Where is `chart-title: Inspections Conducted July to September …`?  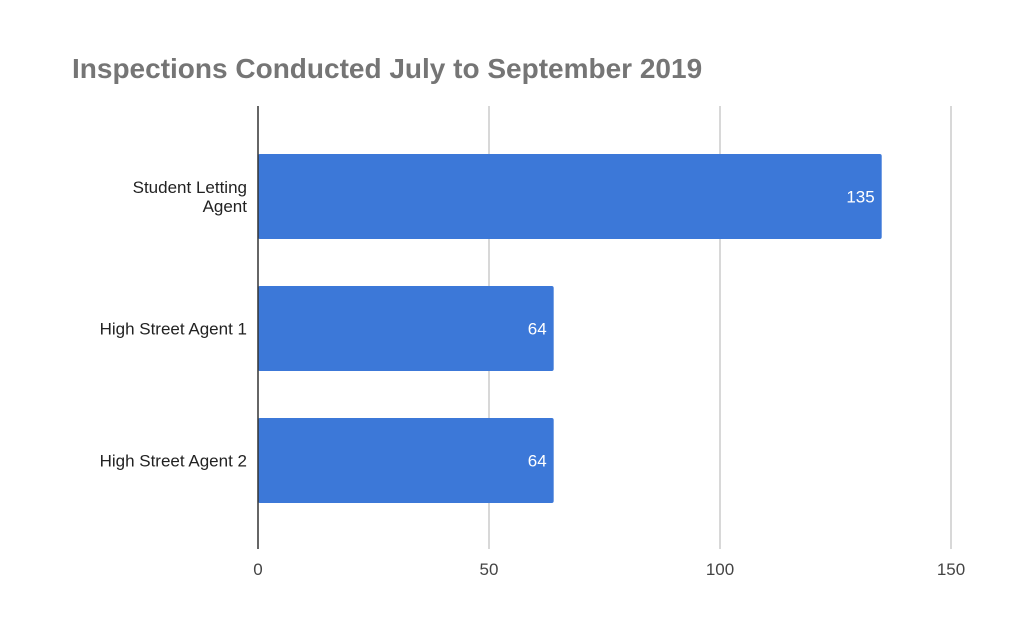
chart-title: Inspections Conducted July to September … is located at coordinates (387, 68).